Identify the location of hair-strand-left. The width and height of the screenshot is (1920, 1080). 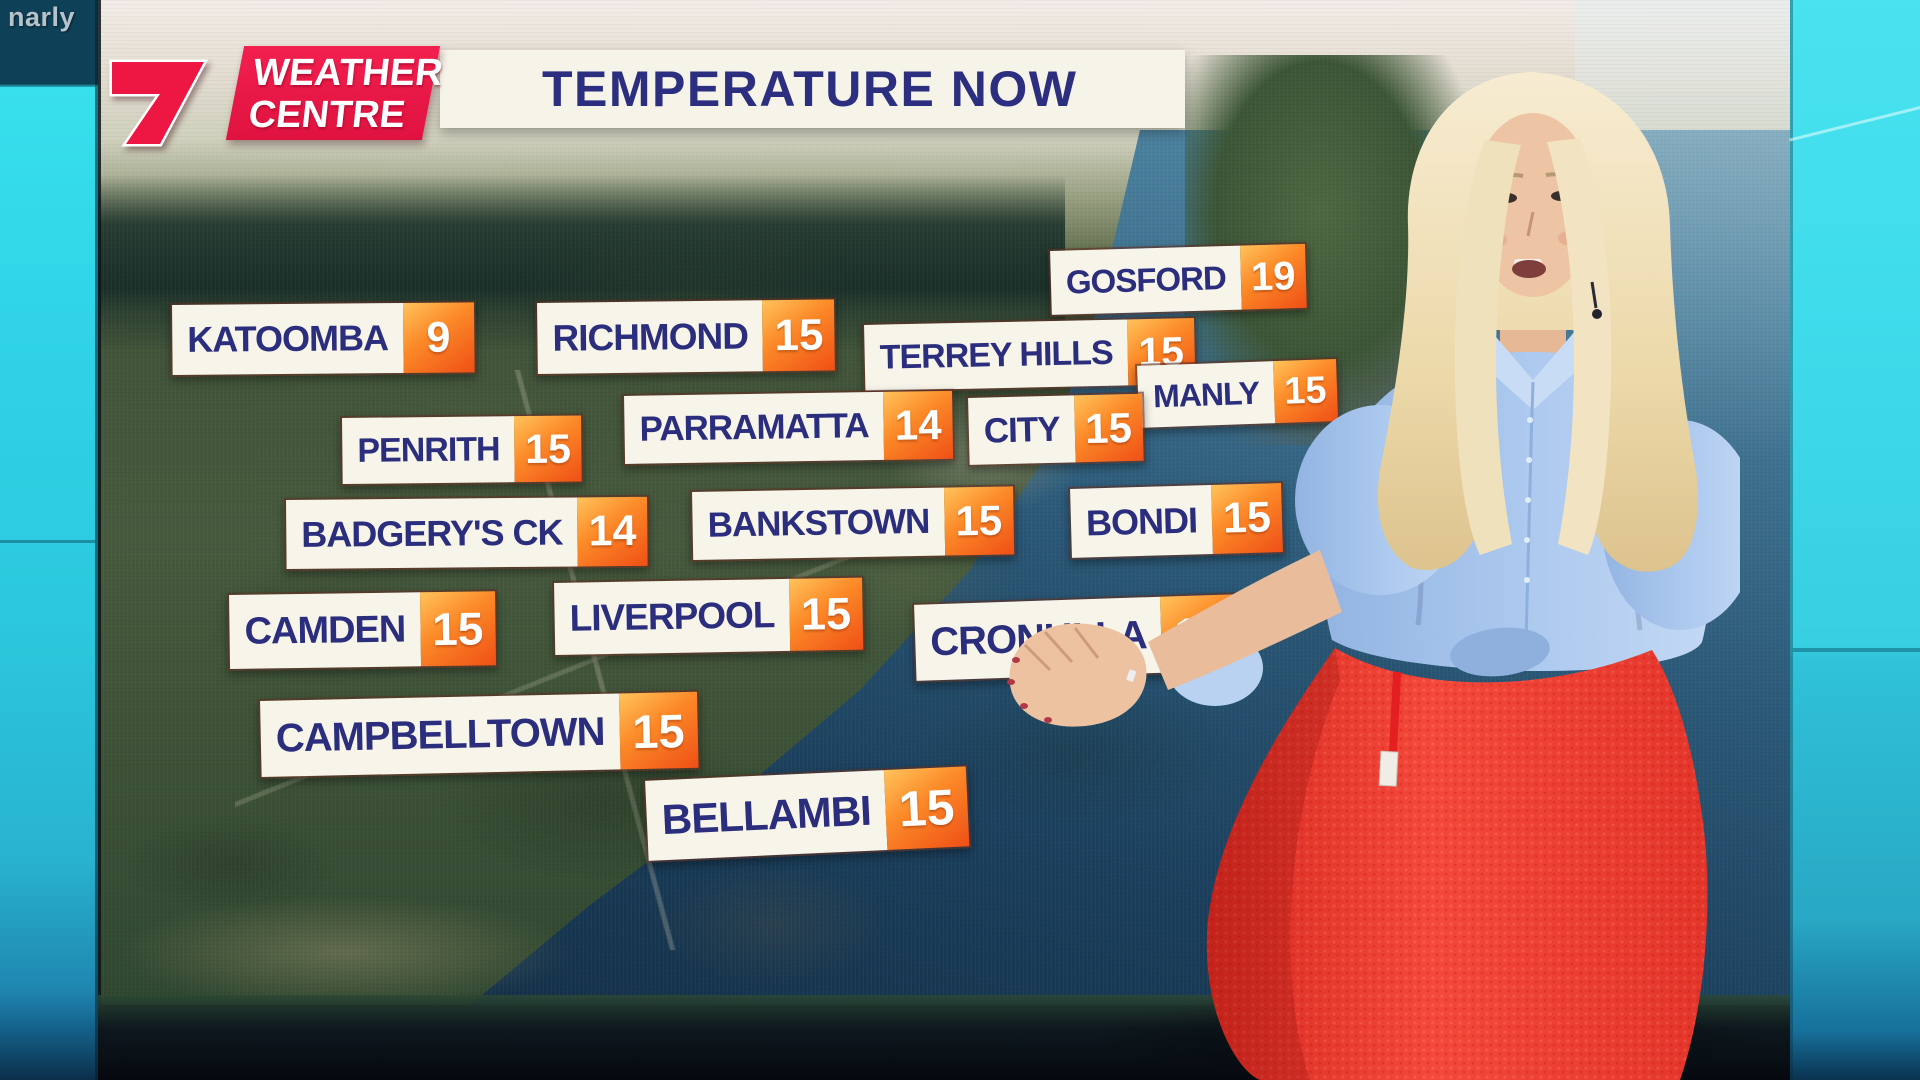
(1487, 347).